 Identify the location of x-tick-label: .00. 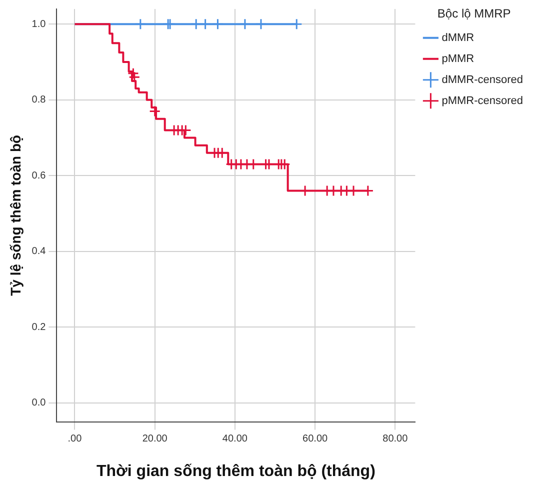
(75, 439).